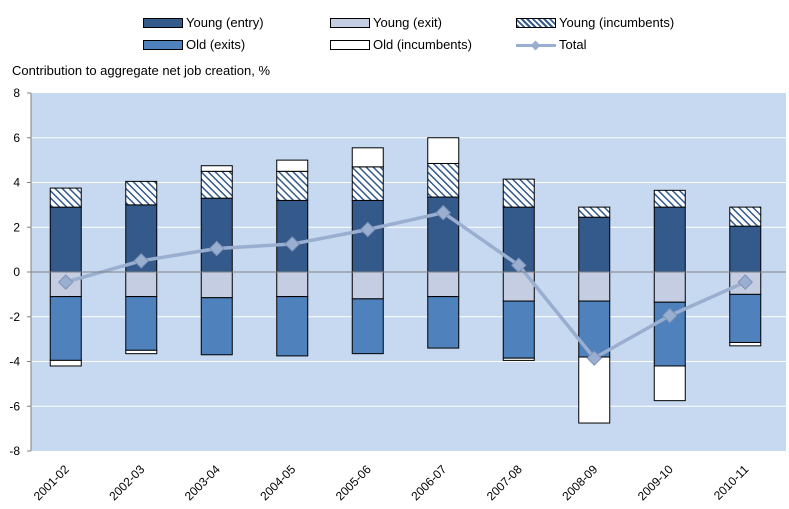 This screenshot has width=789, height=509. Describe the element at coordinates (655, 482) in the screenshot. I see `x-tick-label: 2009-10` at that location.